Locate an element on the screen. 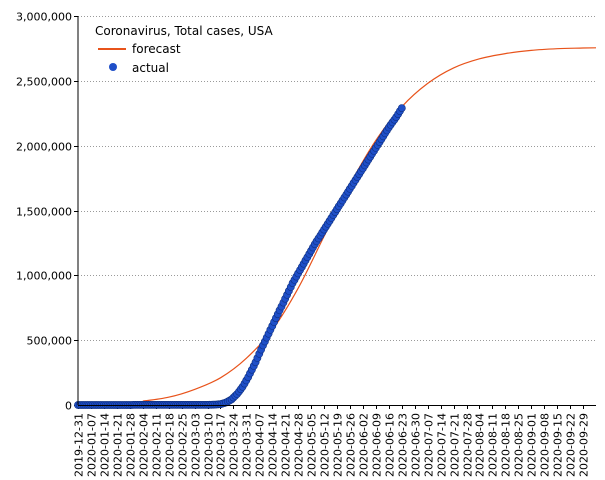  x-tick-label: 2020-04-21 is located at coordinates (286, 445).